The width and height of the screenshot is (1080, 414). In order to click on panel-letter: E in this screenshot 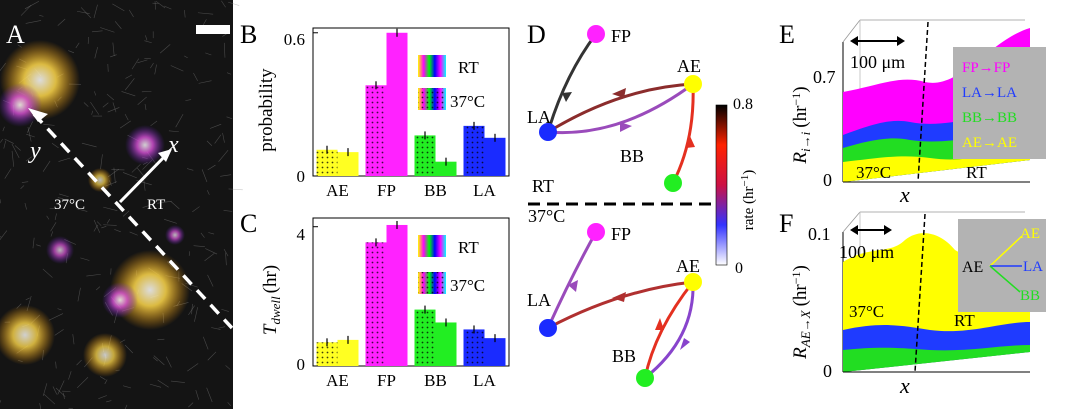, I will do `click(787, 34)`.